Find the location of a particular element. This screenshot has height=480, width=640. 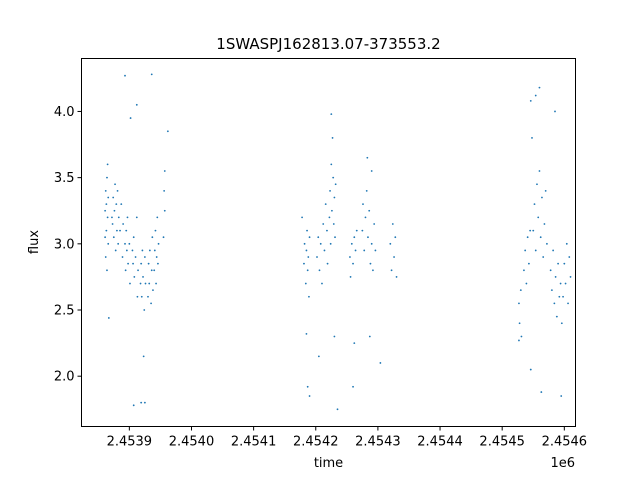

y-tick-label: 3.5 is located at coordinates (64, 178).